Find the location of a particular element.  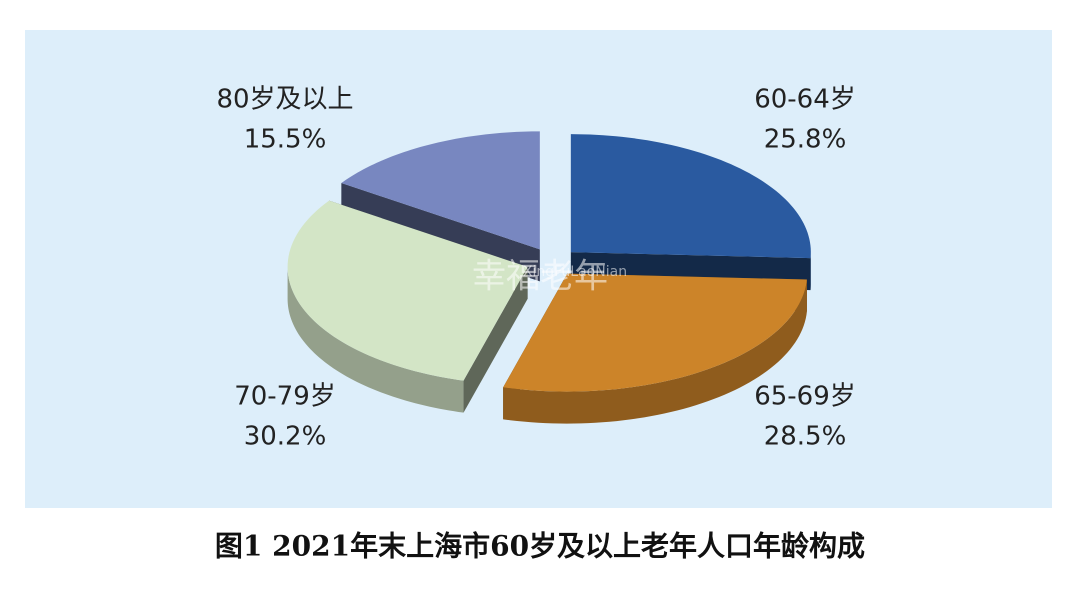

slice-label: 80岁及以上 is located at coordinates (284, 100).